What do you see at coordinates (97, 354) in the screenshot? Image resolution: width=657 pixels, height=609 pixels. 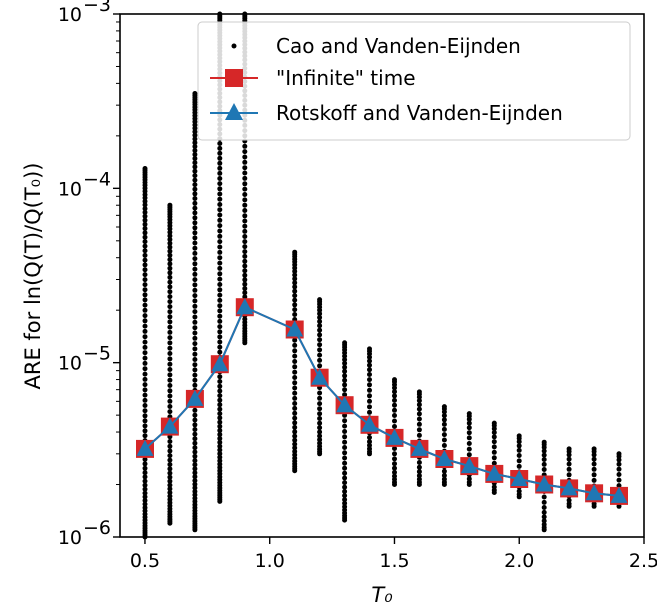 I see `y-tick-exponent: −5` at bounding box center [97, 354].